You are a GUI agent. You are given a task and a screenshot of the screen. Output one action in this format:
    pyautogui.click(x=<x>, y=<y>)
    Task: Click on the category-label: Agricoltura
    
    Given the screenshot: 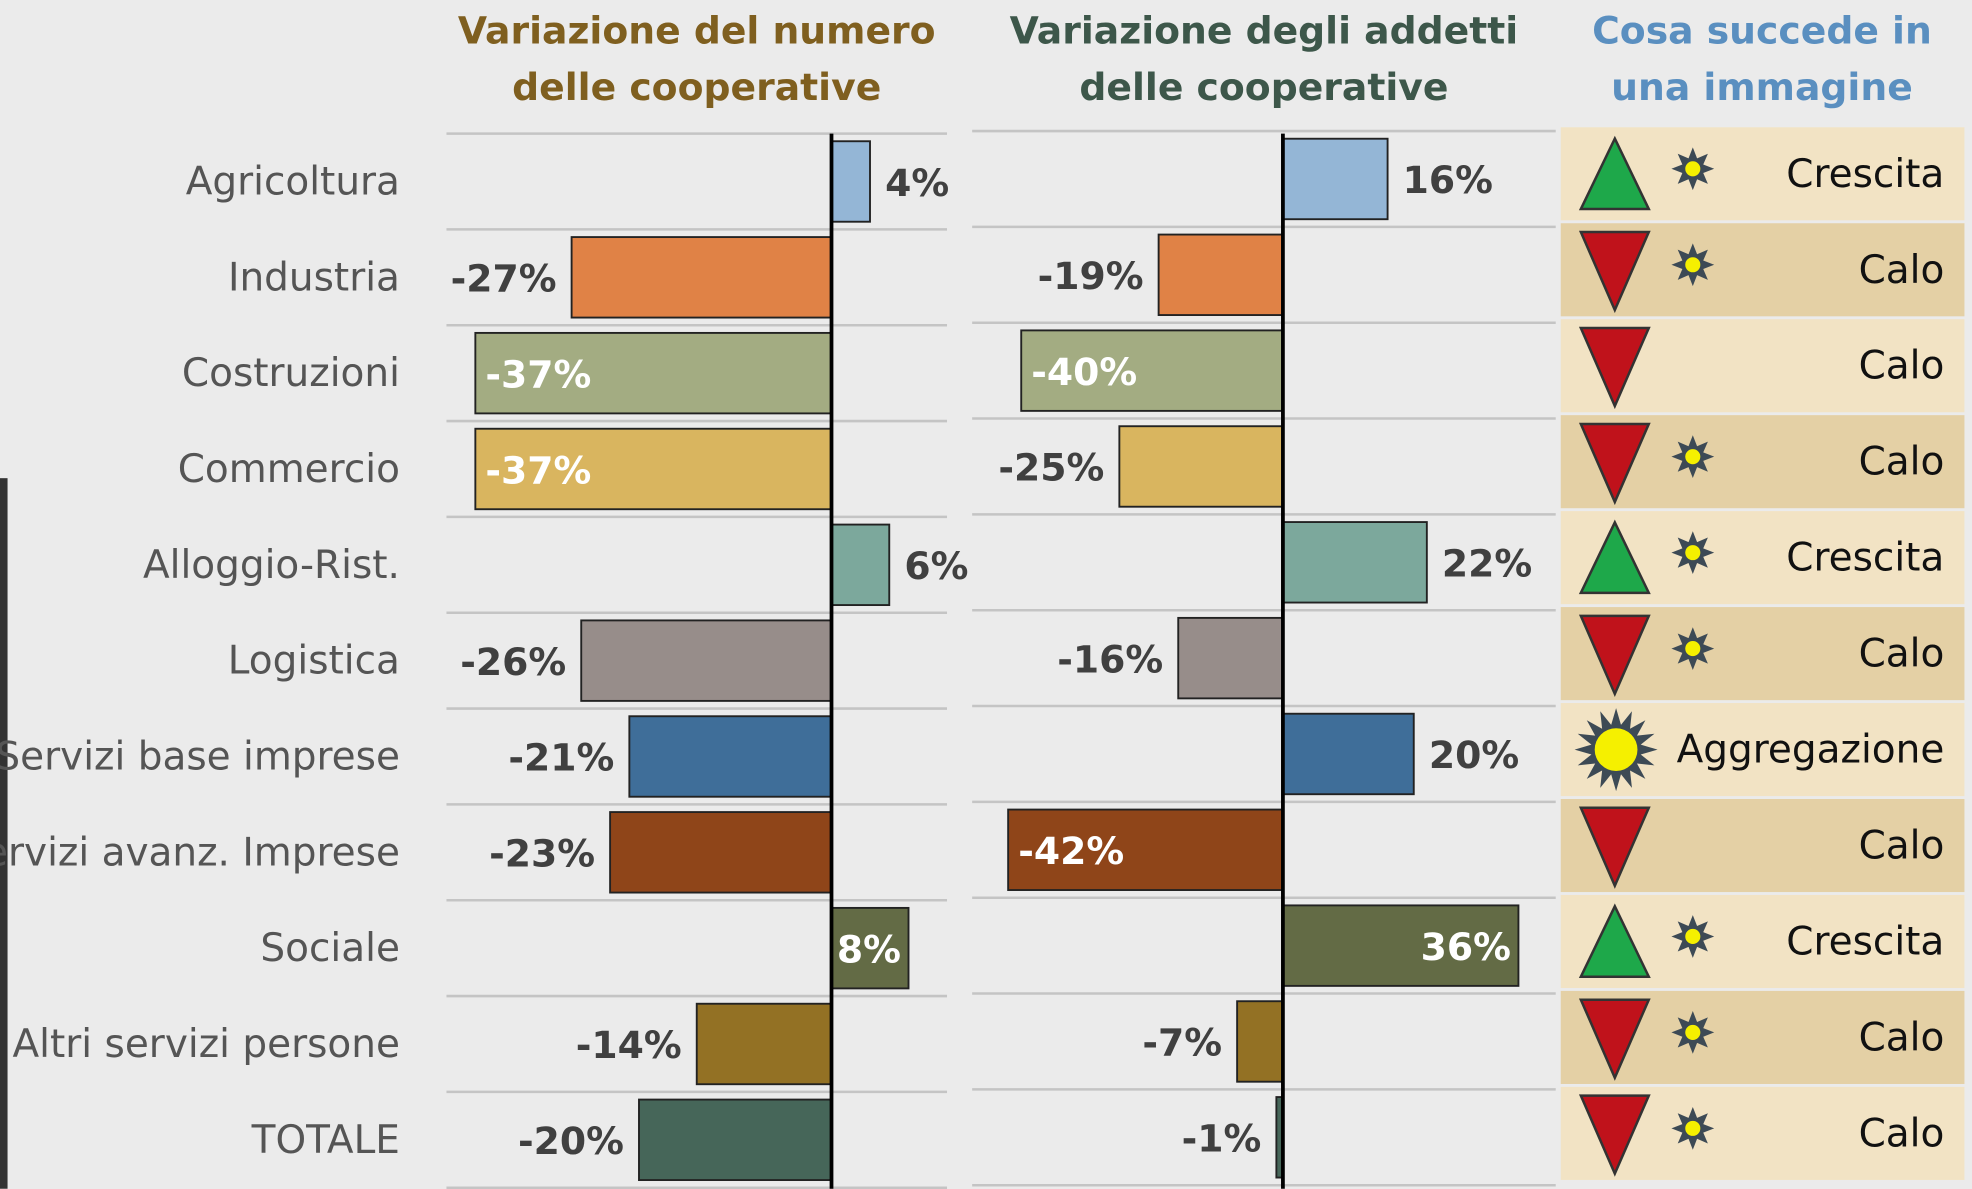 What is the action you would take?
    pyautogui.click(x=293, y=182)
    